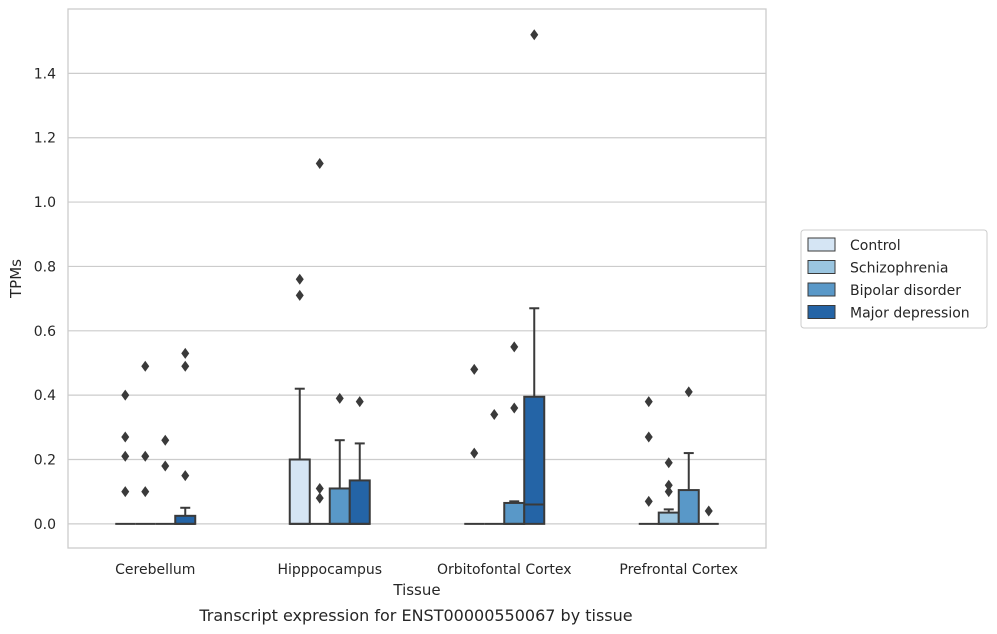 The image size is (997, 634). I want to click on x-axis-title: Tissue, so click(416, 590).